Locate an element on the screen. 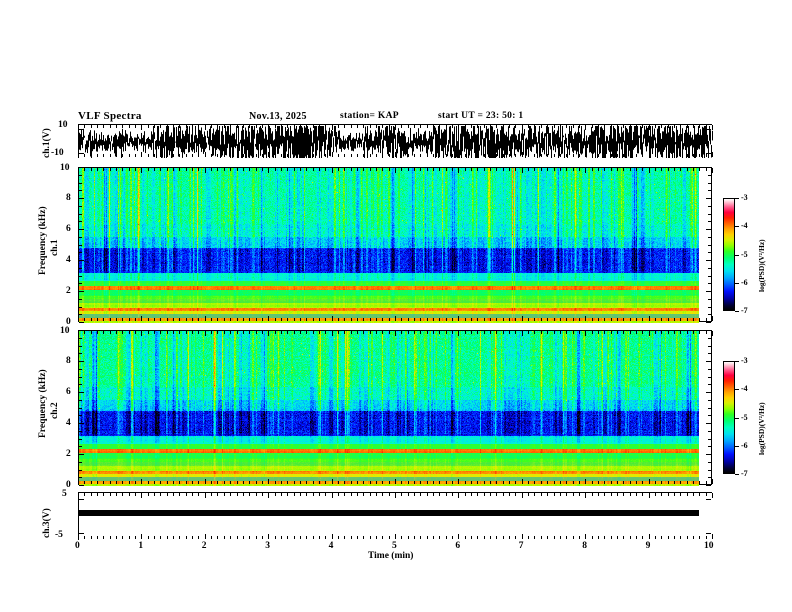 Image resolution: width=792 pixels, height=612 pixels. colorbar-ch2 is located at coordinates (729, 417).